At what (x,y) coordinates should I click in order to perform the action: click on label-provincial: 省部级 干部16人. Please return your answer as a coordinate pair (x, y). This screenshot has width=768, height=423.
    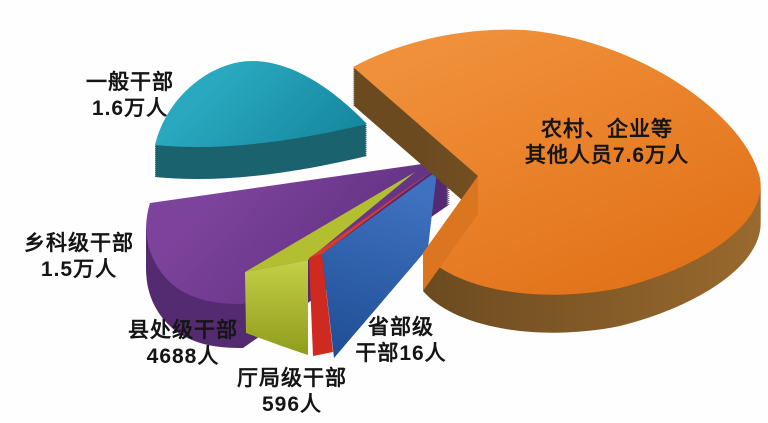
    Looking at the image, I should click on (400, 341).